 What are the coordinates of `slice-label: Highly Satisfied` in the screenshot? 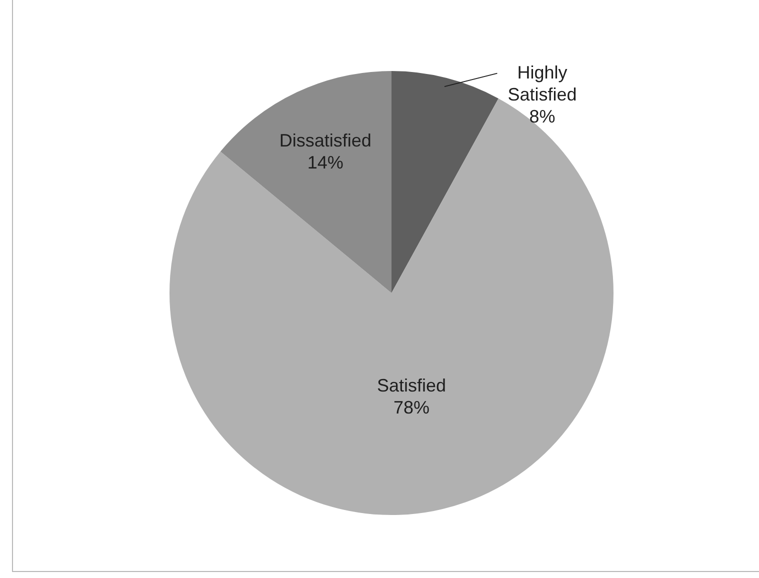 It's located at (542, 83).